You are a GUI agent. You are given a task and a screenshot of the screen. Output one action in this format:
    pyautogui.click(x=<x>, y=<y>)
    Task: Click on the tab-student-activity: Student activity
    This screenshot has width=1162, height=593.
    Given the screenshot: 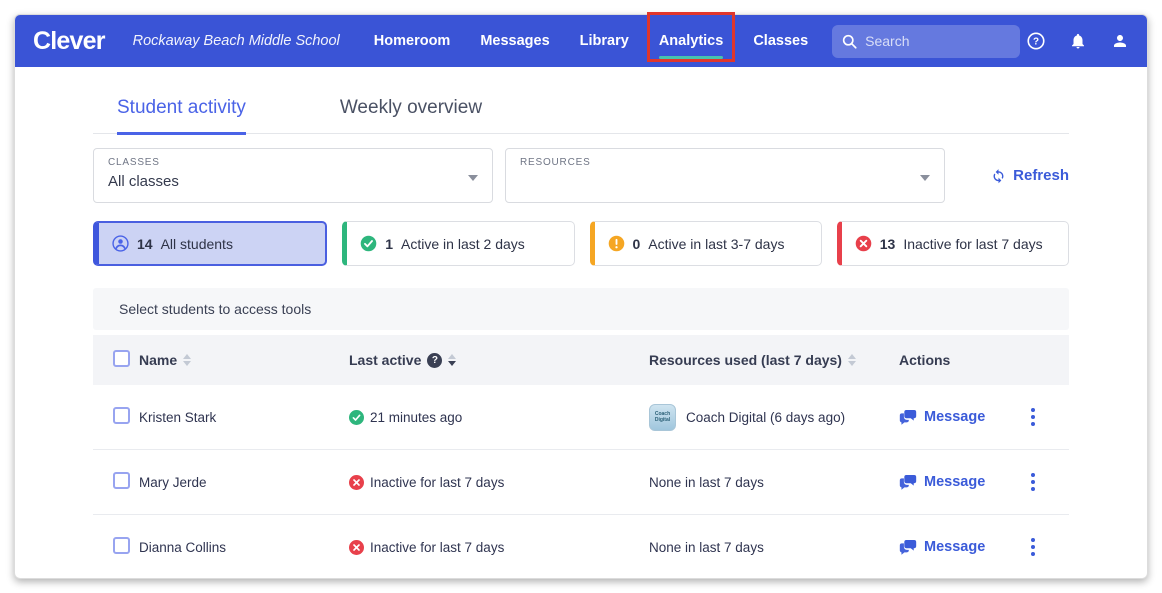 What is the action you would take?
    pyautogui.click(x=181, y=116)
    